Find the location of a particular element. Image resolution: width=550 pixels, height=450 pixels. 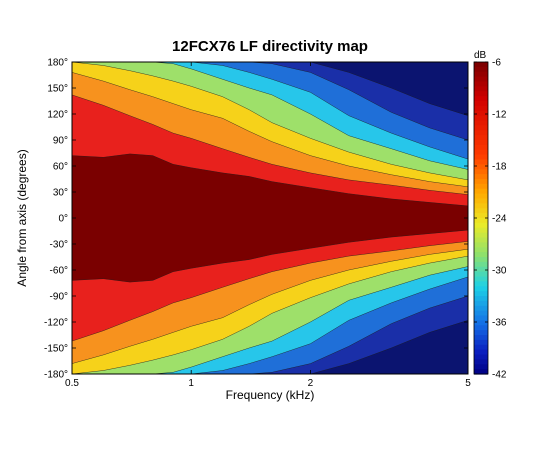

y-tick-label: -60° is located at coordinates (59, 271).